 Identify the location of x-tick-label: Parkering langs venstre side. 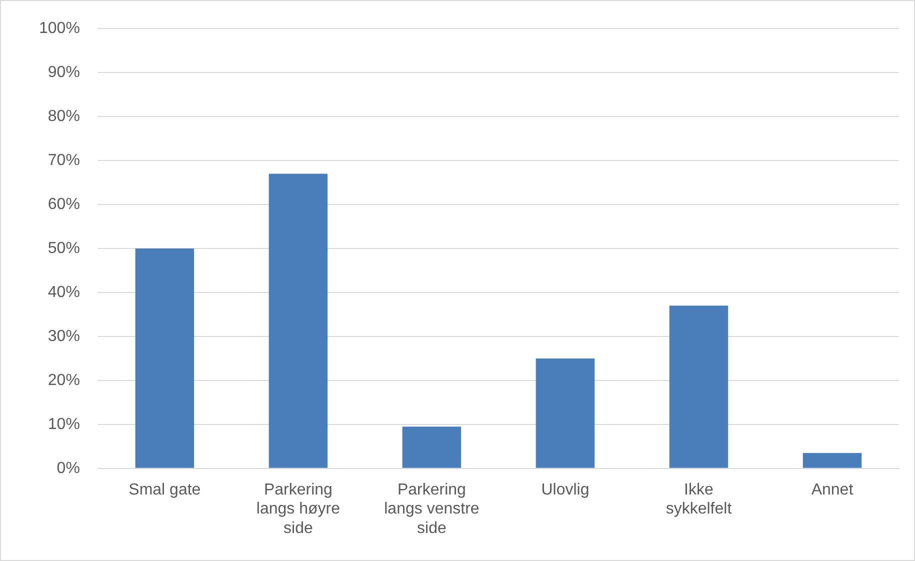
(432, 509).